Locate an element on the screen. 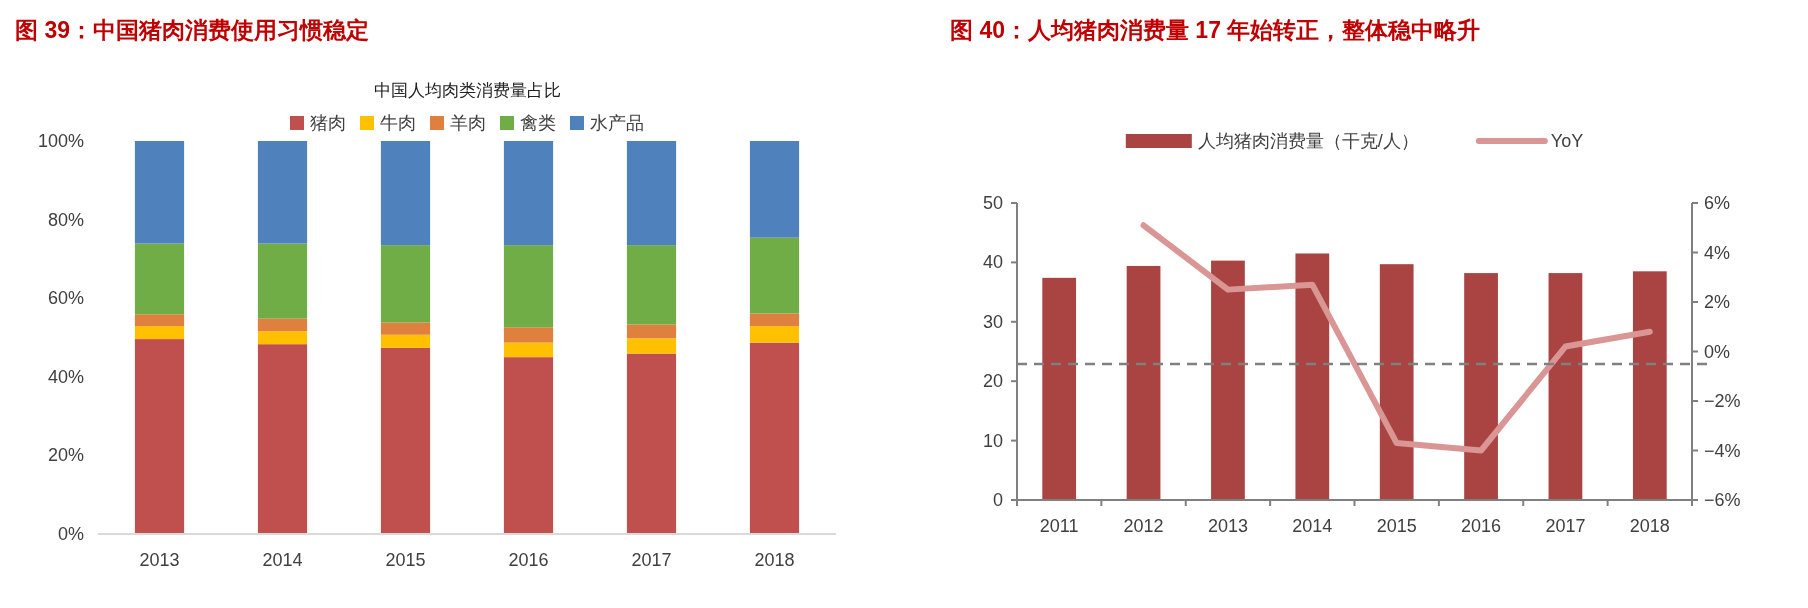  legend-label: 水产品 is located at coordinates (617, 123).